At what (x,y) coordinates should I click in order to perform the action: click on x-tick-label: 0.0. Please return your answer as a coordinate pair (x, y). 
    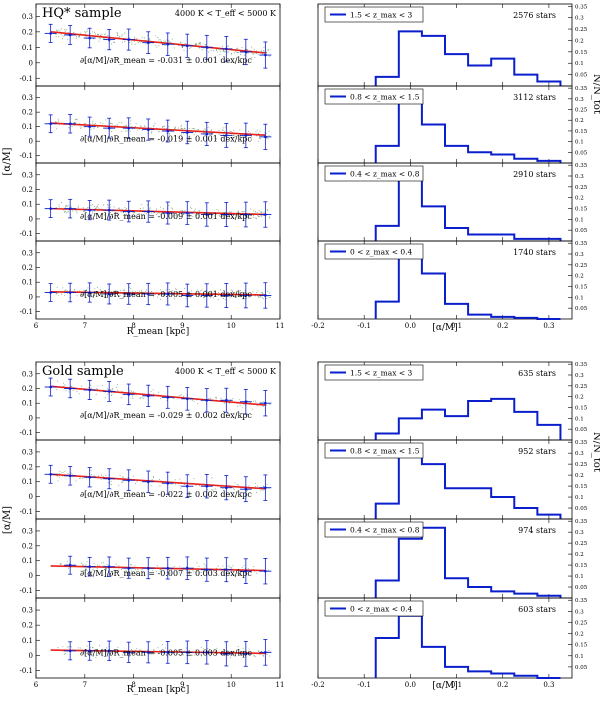
    Looking at the image, I should click on (410, 326).